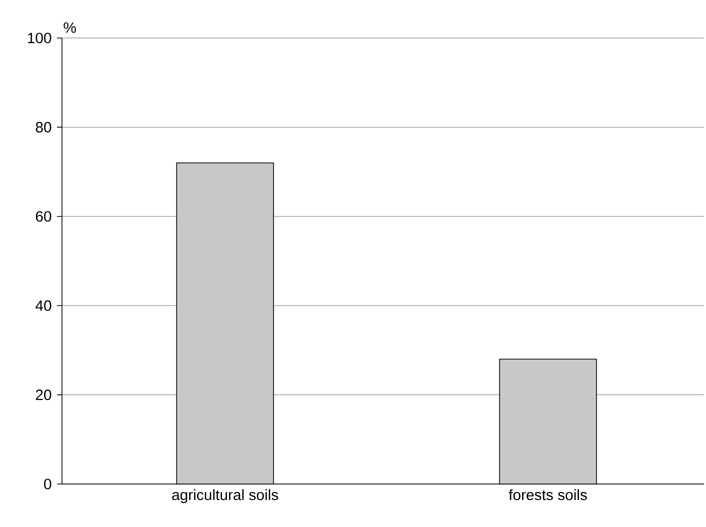 This screenshot has width=706, height=527. Describe the element at coordinates (48, 484) in the screenshot. I see `y-tick-label: 0` at that location.